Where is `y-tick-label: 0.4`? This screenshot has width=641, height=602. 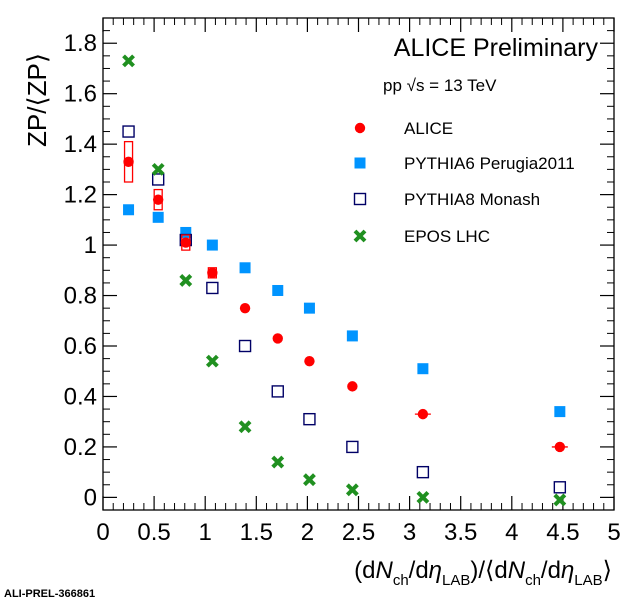
y-tick-label: 0.4 is located at coordinates (80, 396).